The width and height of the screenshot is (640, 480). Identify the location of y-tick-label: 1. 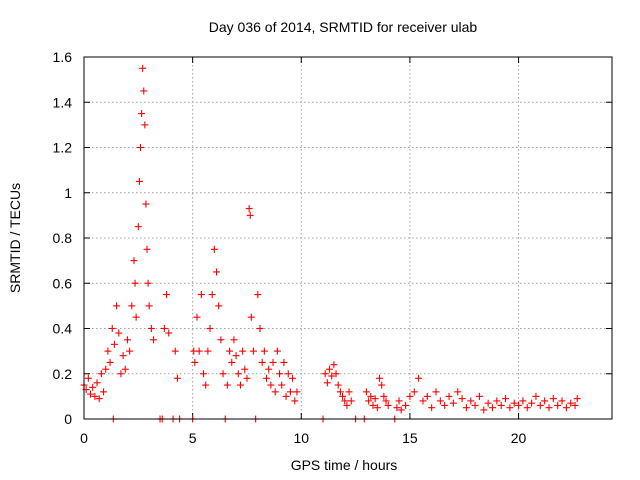
(68, 193).